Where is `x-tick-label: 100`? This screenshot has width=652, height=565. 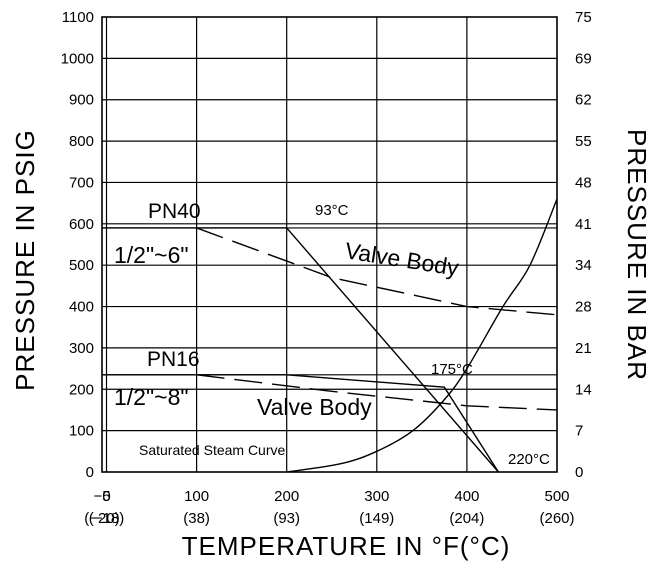
x-tick-label: 100 is located at coordinates (196, 496).